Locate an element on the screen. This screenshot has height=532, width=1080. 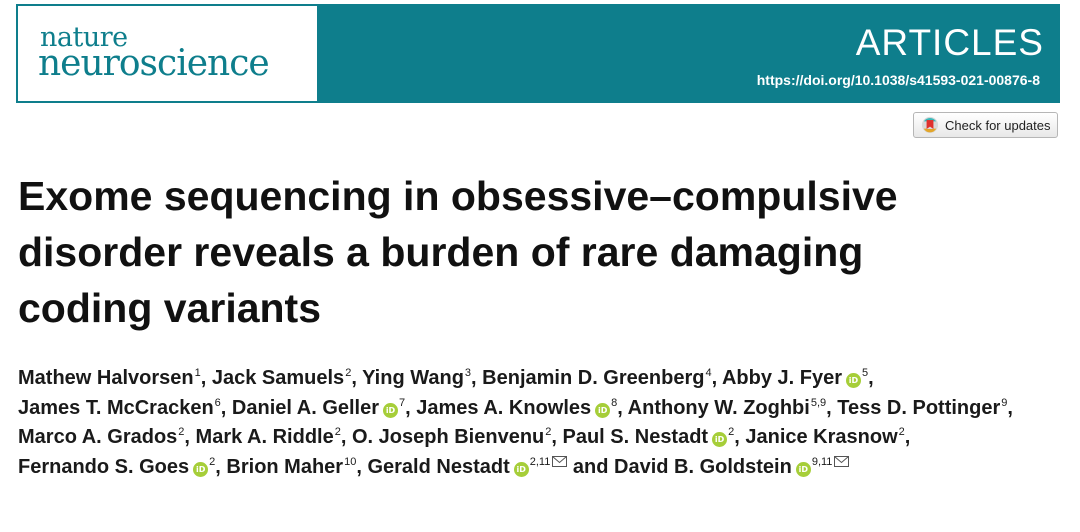
check-for-updates-button: Check for updates is located at coordinates (985, 125).